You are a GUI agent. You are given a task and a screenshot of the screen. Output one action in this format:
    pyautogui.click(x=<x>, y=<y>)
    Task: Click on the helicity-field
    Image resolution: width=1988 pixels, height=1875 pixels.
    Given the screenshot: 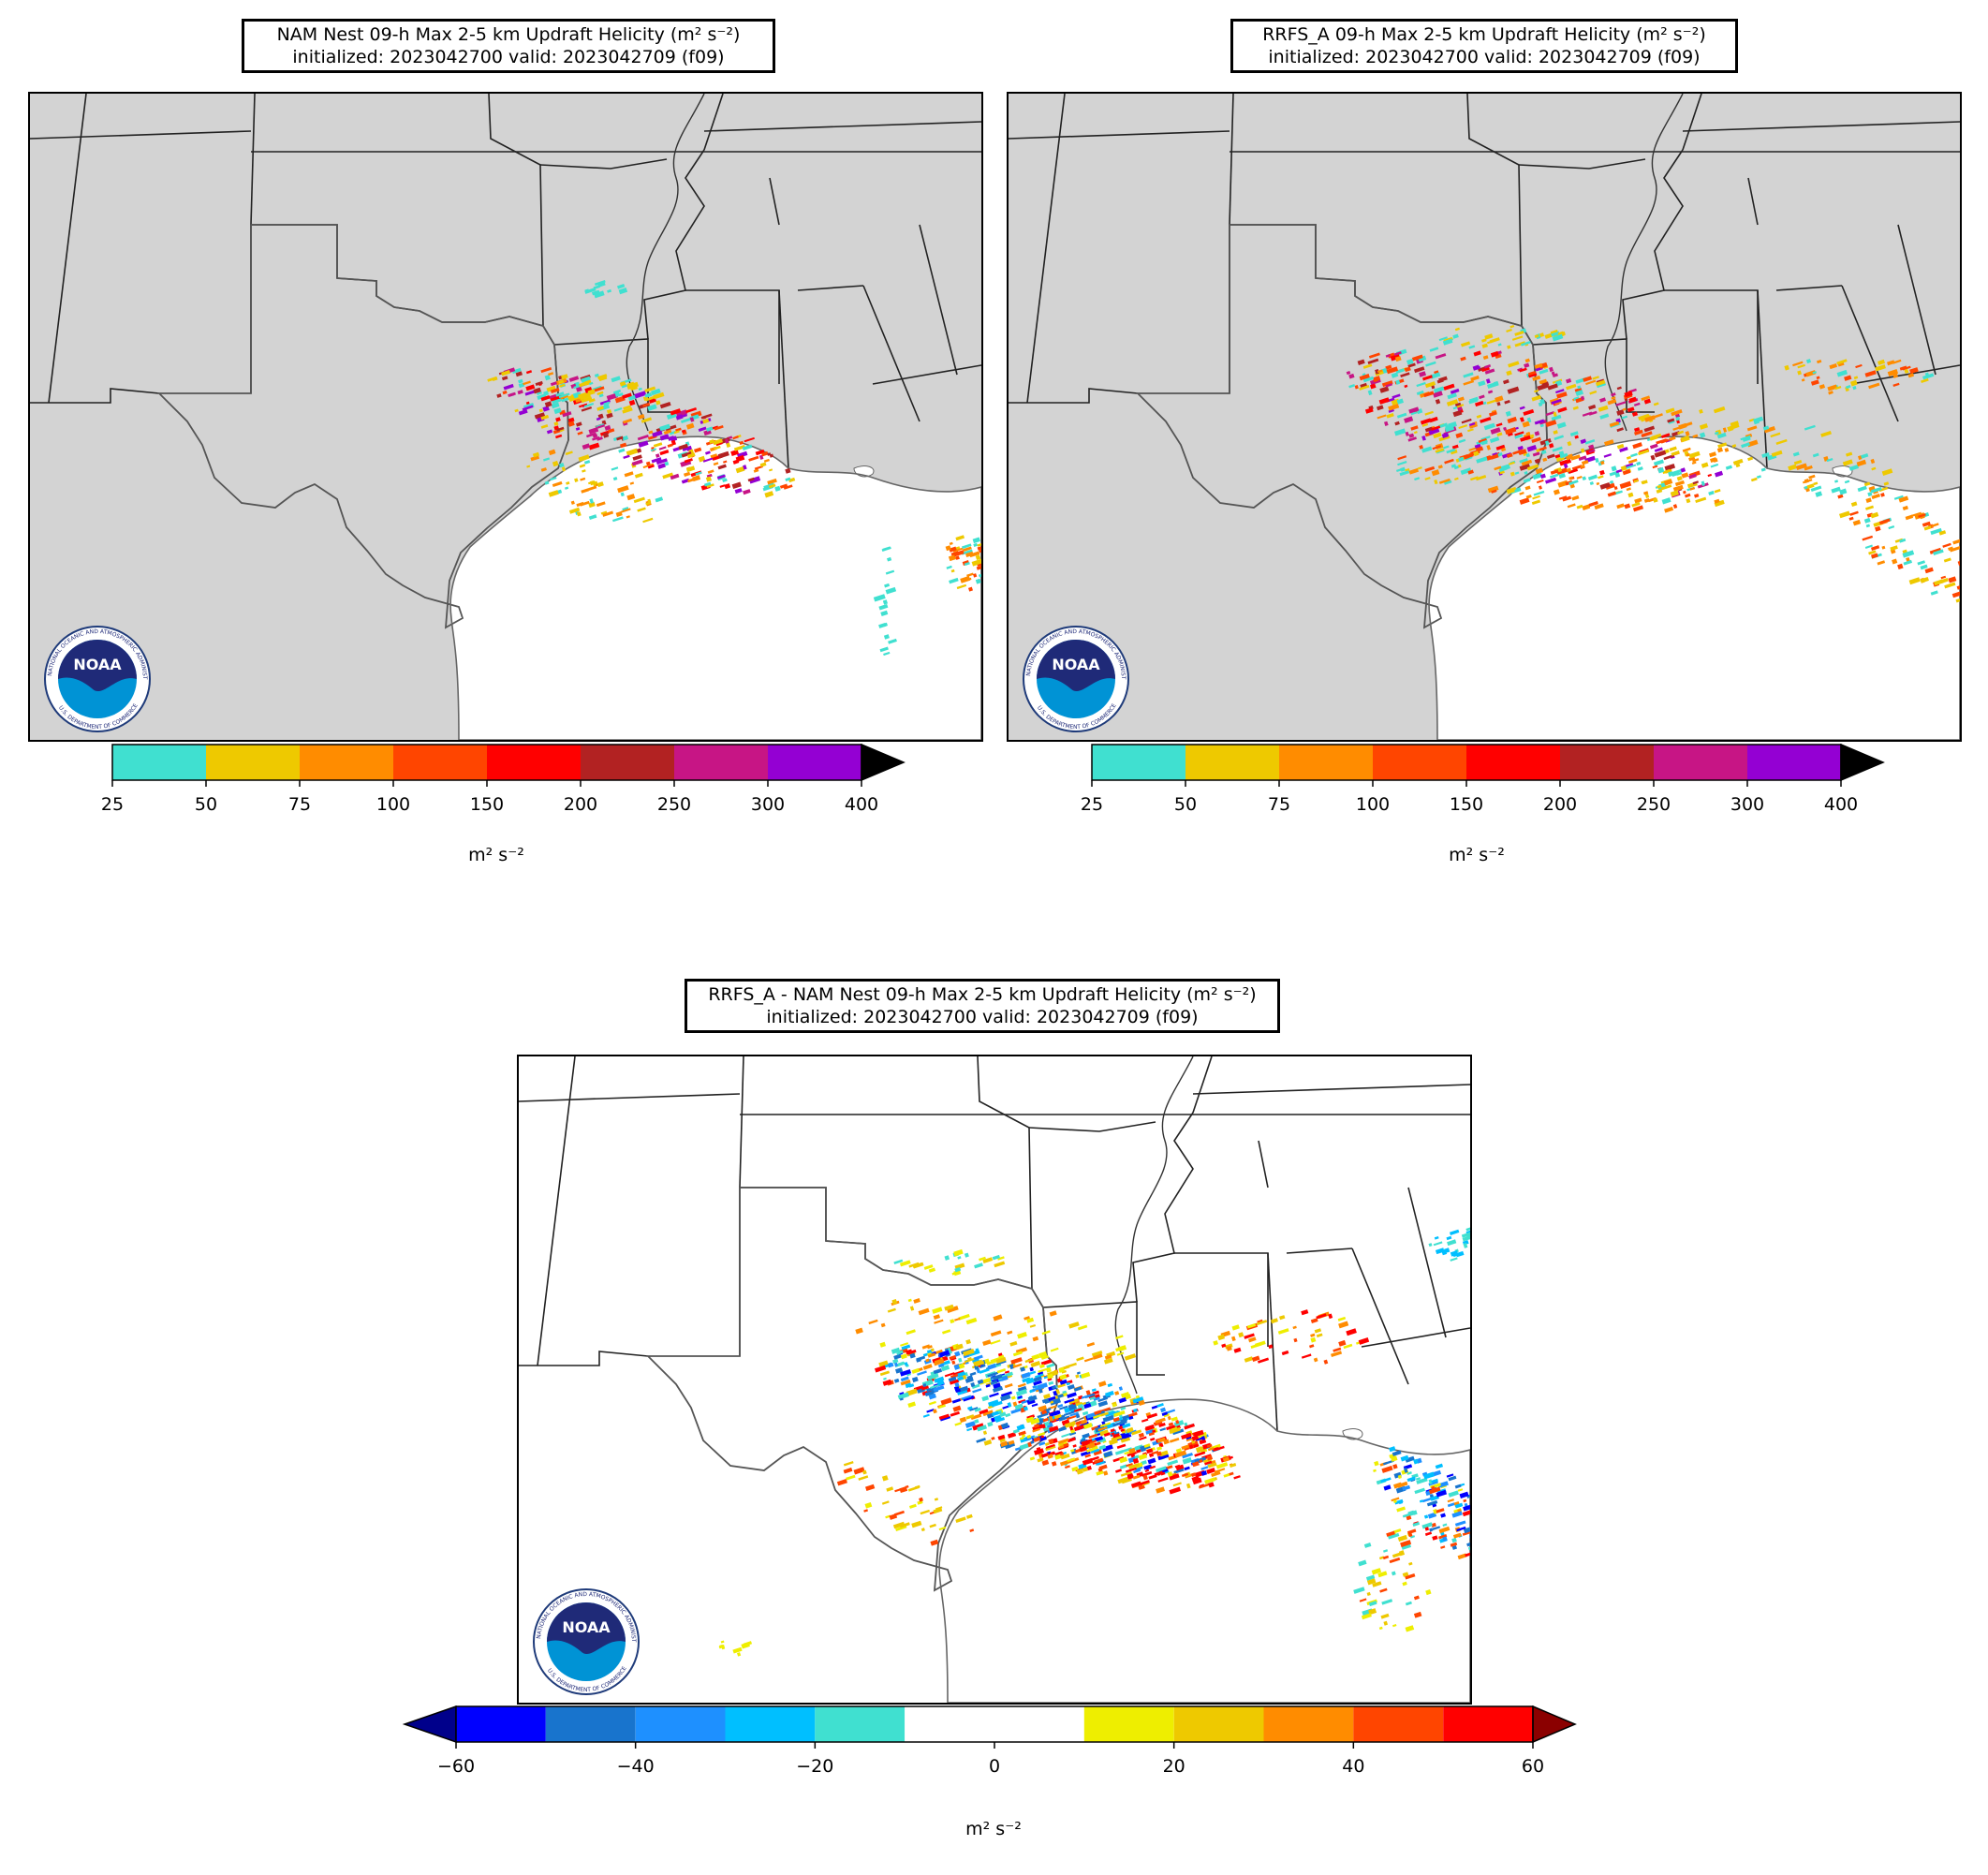 What is the action you would take?
    pyautogui.click(x=734, y=469)
    